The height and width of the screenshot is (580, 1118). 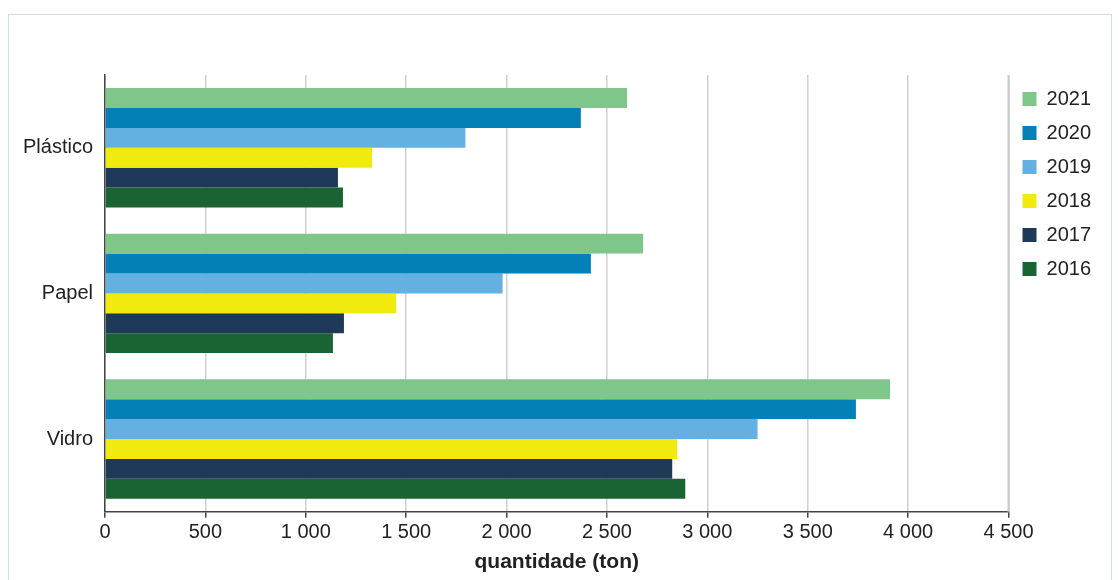 I want to click on x-tick-label: 4 500, so click(x=1008, y=531).